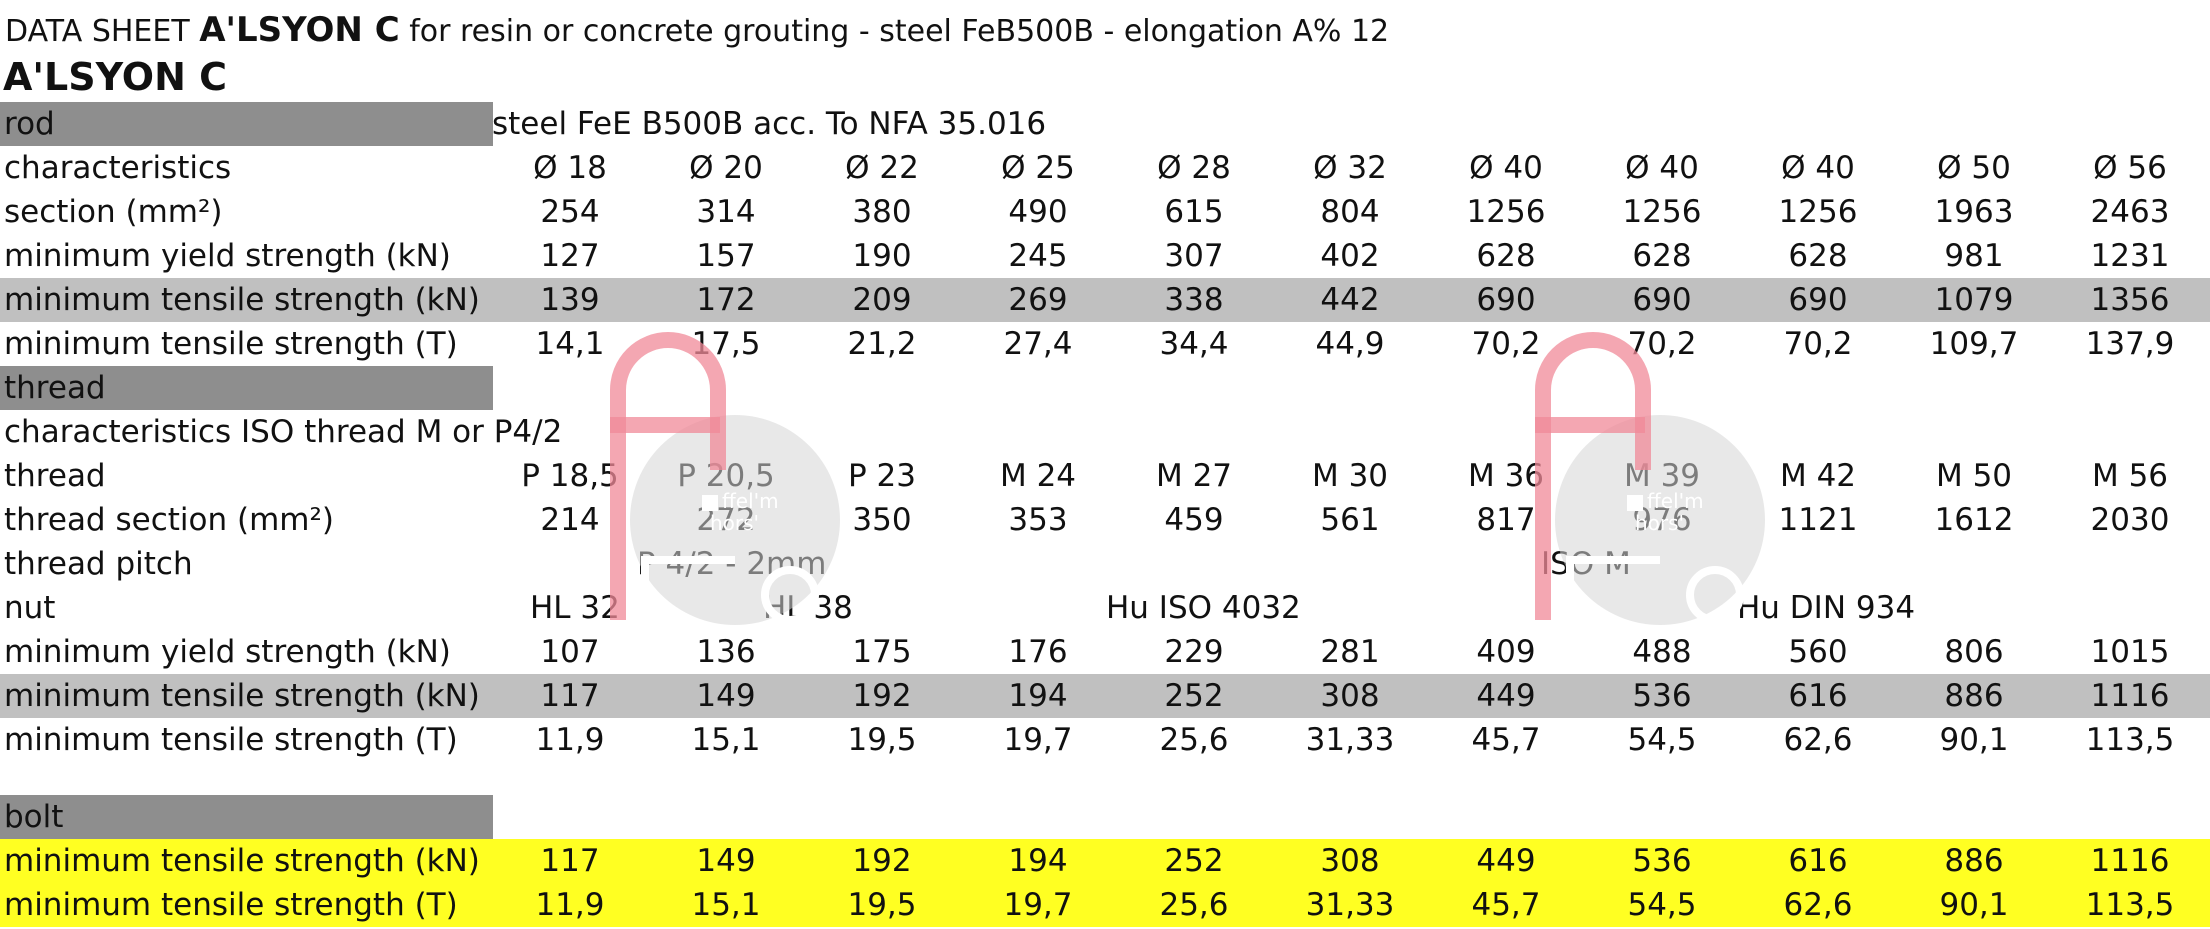  I want to click on row-label: characteristics, so click(118, 168).